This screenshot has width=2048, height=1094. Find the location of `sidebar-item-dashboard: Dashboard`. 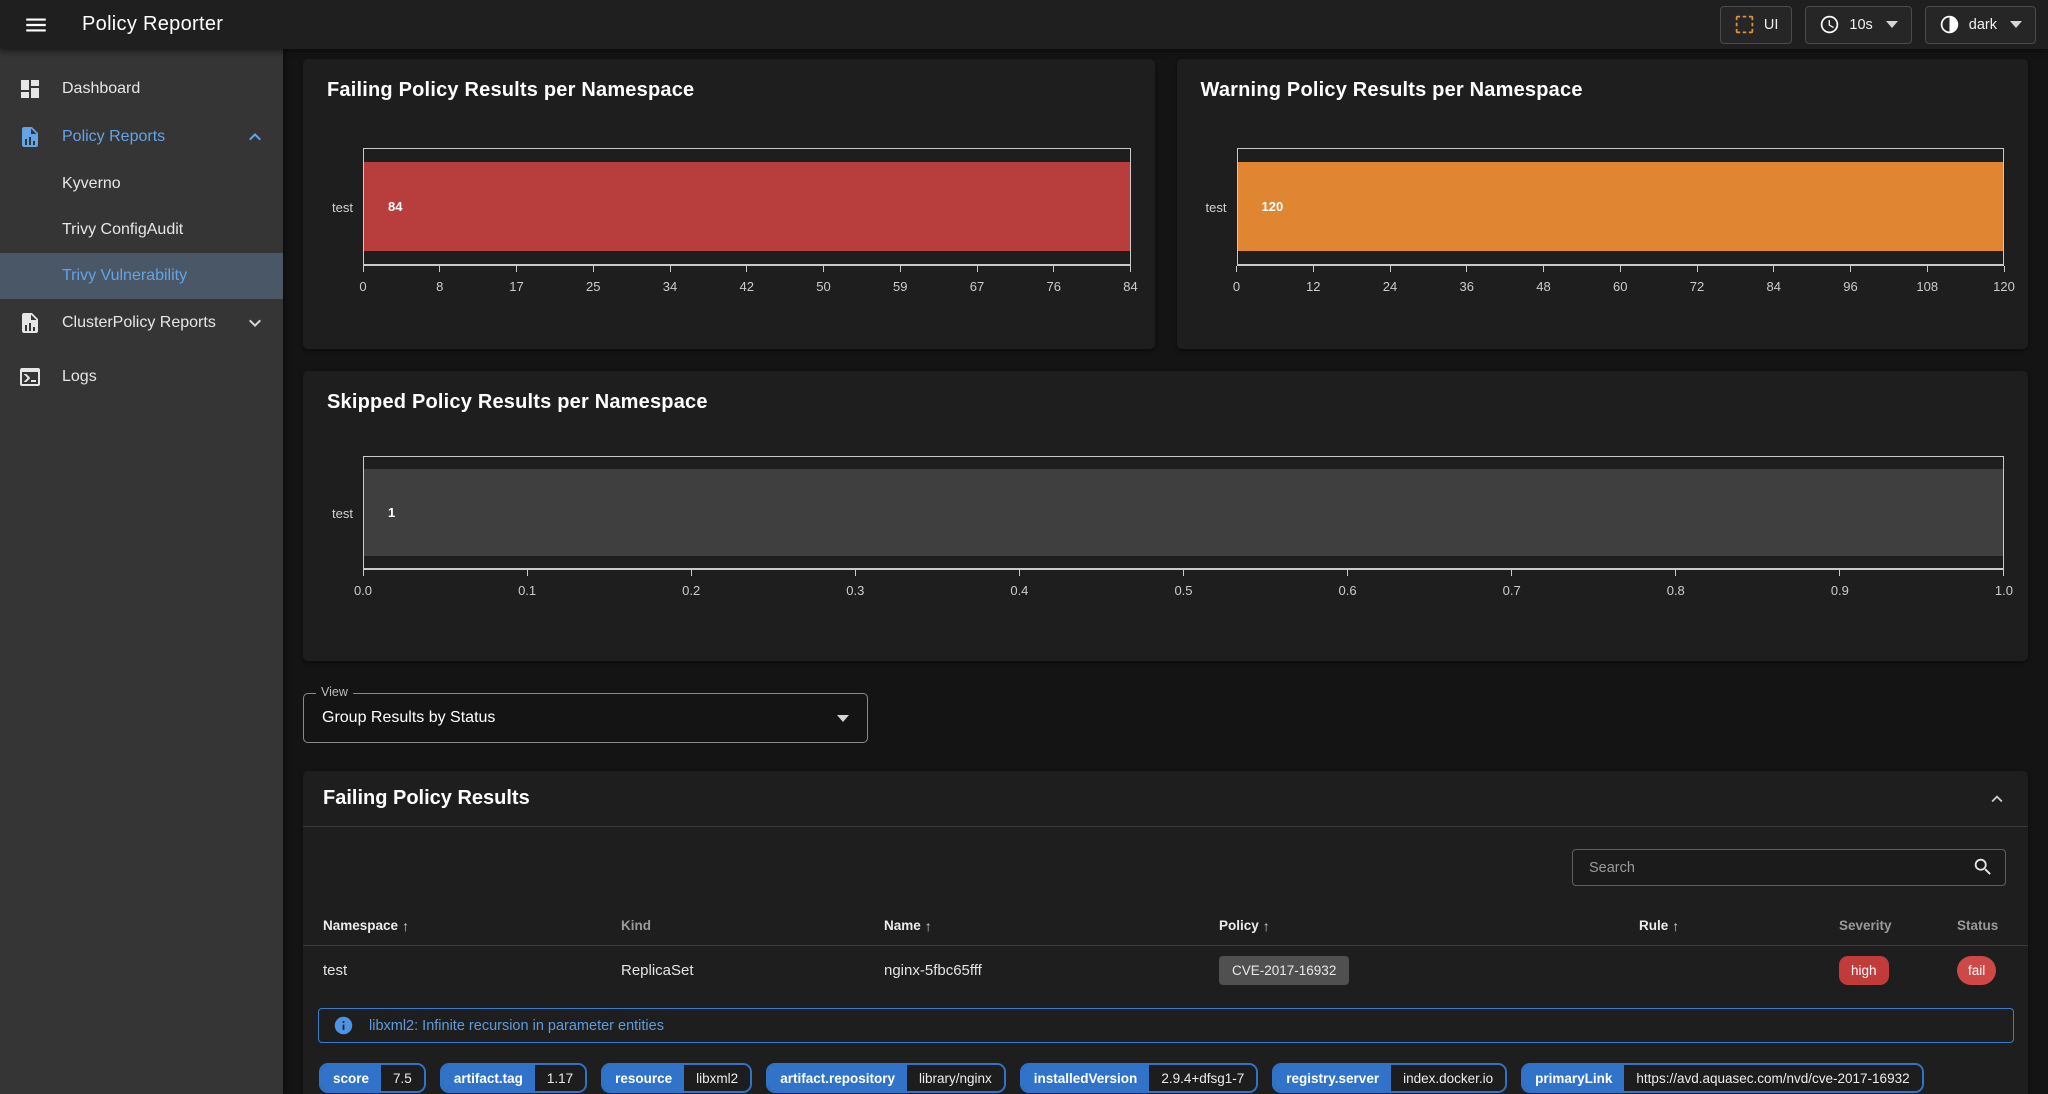

sidebar-item-dashboard: Dashboard is located at coordinates (141, 89).